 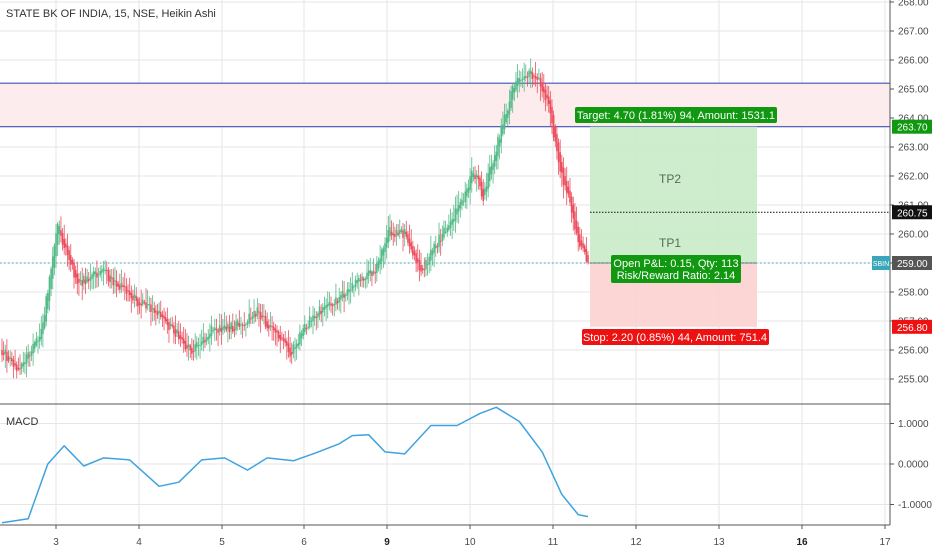 What do you see at coordinates (673, 194) in the screenshot?
I see `target-zone` at bounding box center [673, 194].